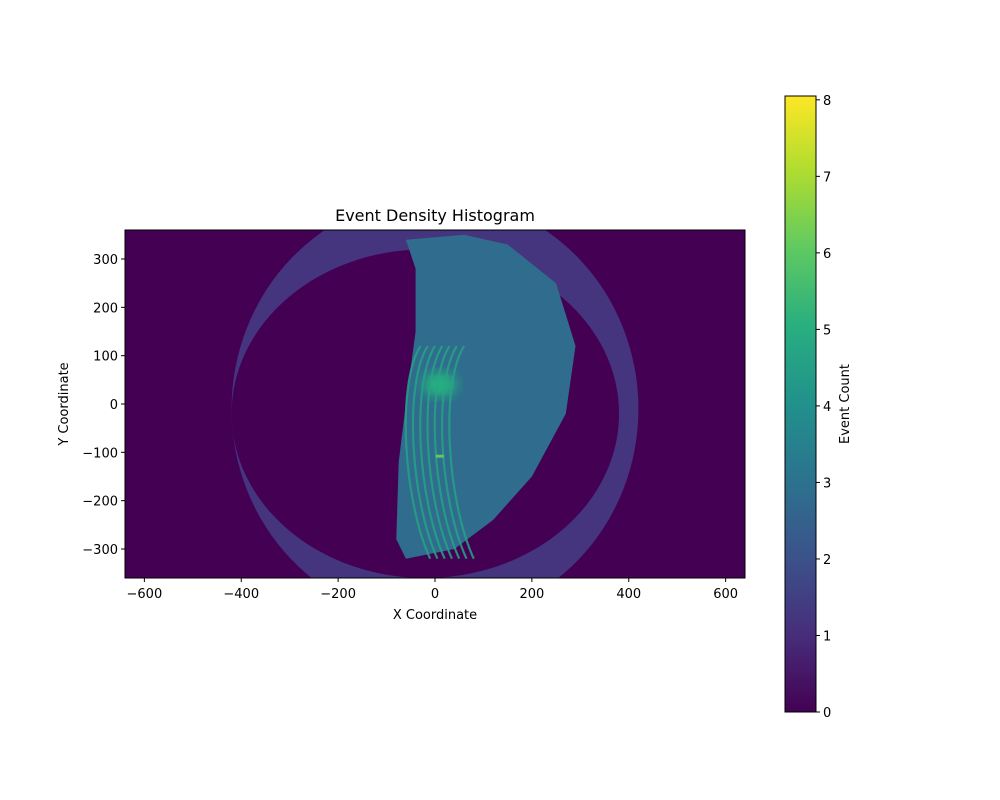  What do you see at coordinates (100, 453) in the screenshot?
I see `y-tick-label: −100` at bounding box center [100, 453].